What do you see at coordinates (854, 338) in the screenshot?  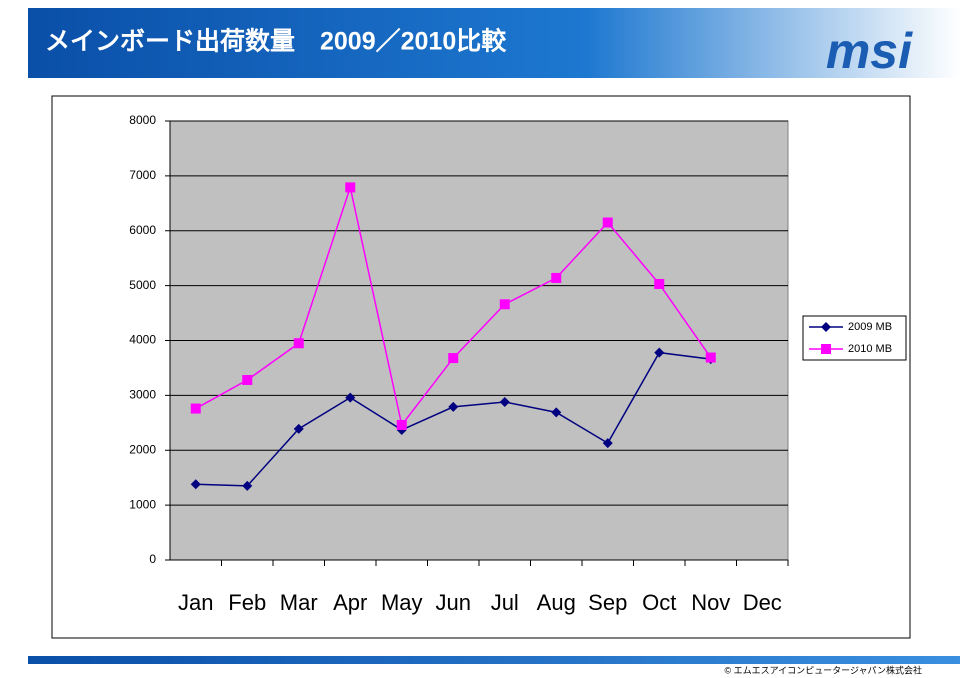 I see `legend-box` at bounding box center [854, 338].